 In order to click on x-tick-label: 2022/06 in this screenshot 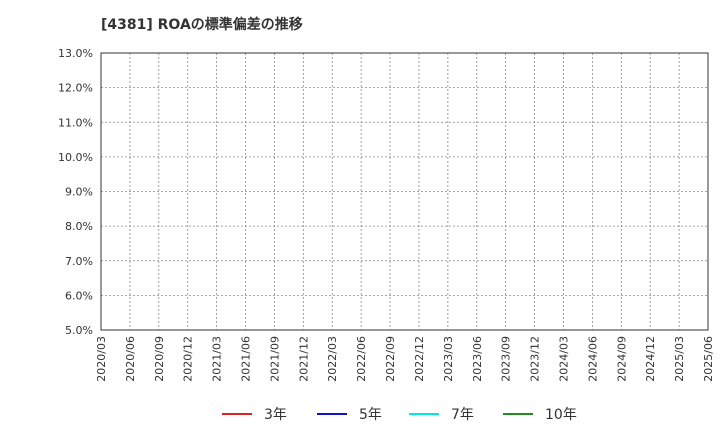, I will do `click(361, 359)`.